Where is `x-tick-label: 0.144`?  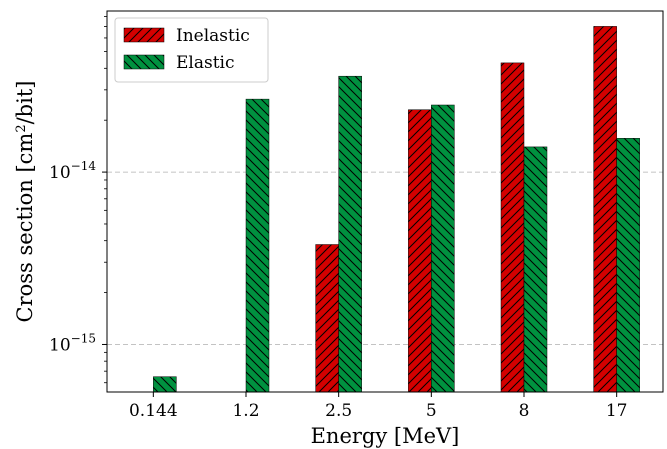
x-tick-label: 0.144 is located at coordinates (153, 411).